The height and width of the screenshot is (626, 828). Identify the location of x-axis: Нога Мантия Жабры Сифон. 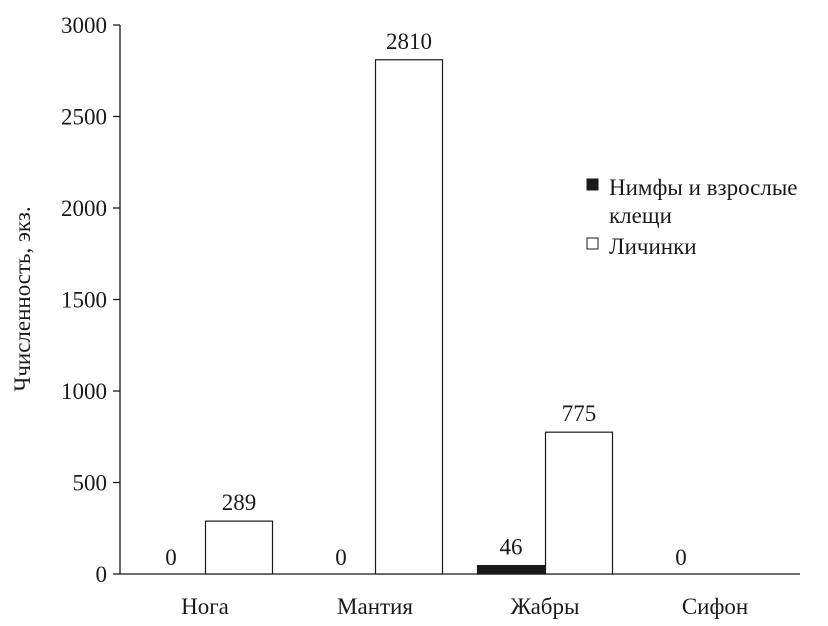
(460, 596).